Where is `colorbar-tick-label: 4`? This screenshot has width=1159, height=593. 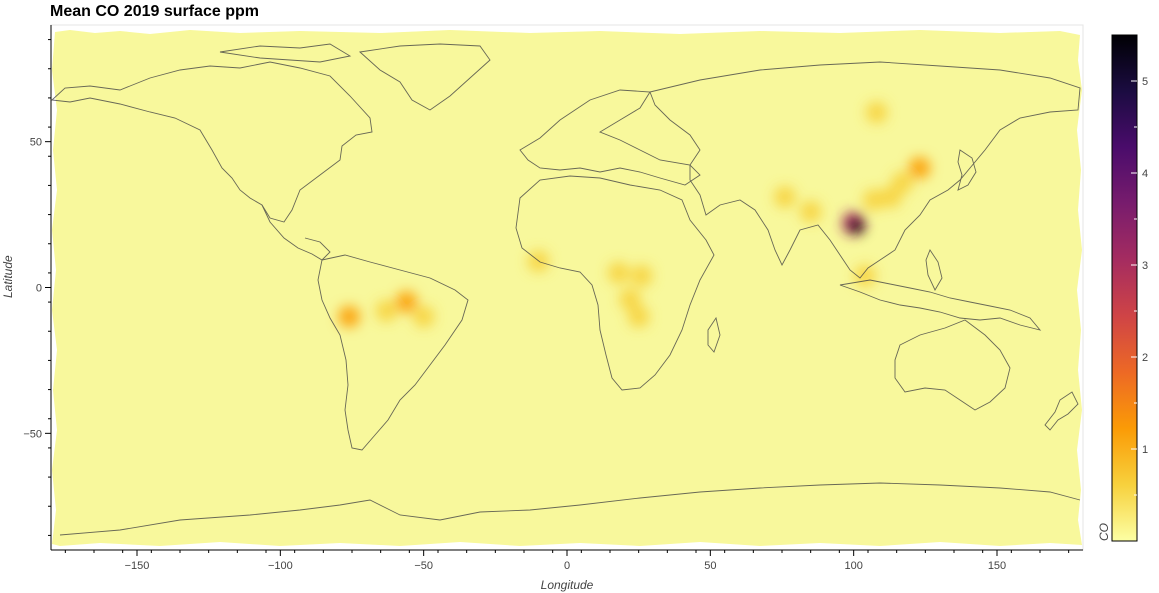
colorbar-tick-label: 4 is located at coordinates (1145, 174).